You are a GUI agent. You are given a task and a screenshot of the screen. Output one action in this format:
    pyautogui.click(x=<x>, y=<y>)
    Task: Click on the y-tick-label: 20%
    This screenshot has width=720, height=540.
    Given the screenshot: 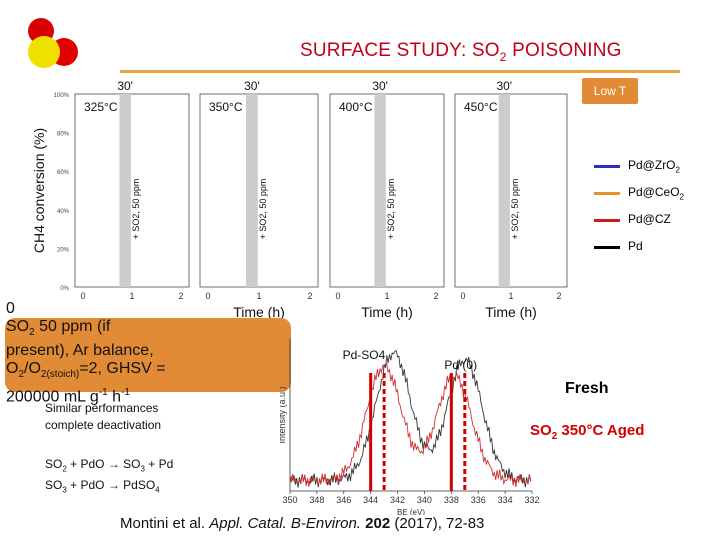 What is the action you would take?
    pyautogui.click(x=63, y=250)
    